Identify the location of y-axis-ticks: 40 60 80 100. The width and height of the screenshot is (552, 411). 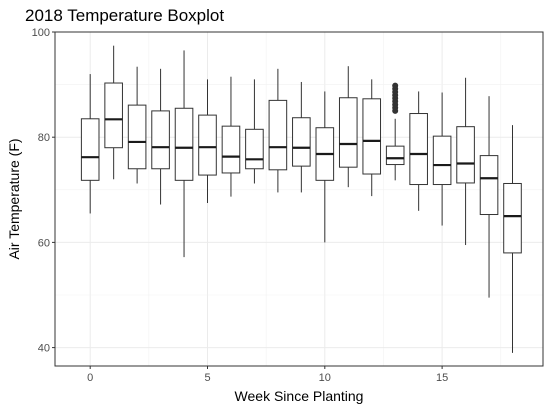
(43, 191).